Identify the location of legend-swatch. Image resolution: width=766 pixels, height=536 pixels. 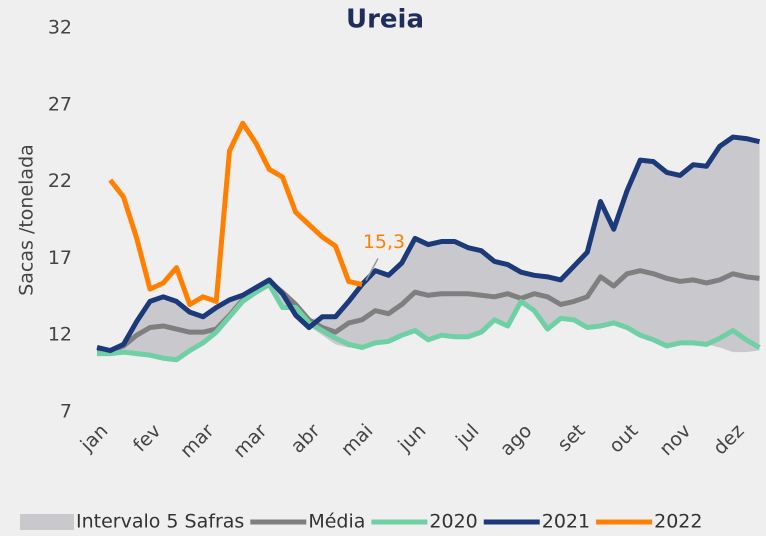
(47, 522).